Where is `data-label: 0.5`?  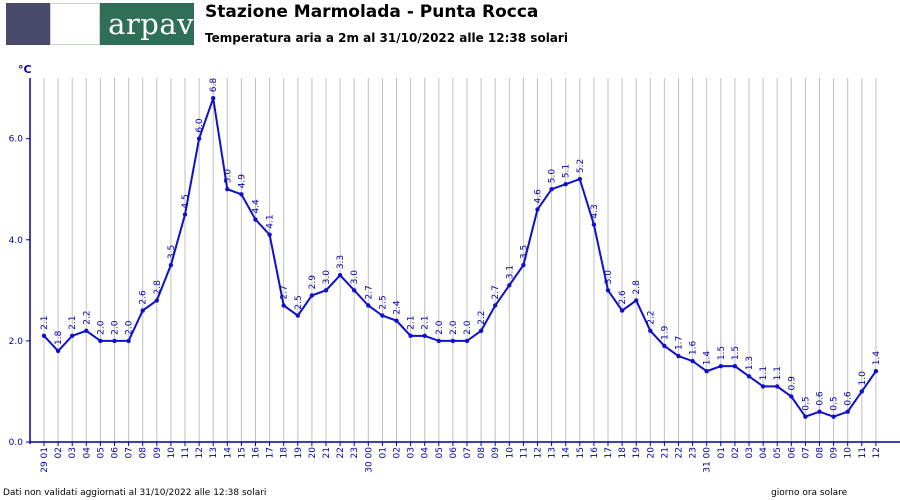 data-label: 0.5 is located at coordinates (835, 403).